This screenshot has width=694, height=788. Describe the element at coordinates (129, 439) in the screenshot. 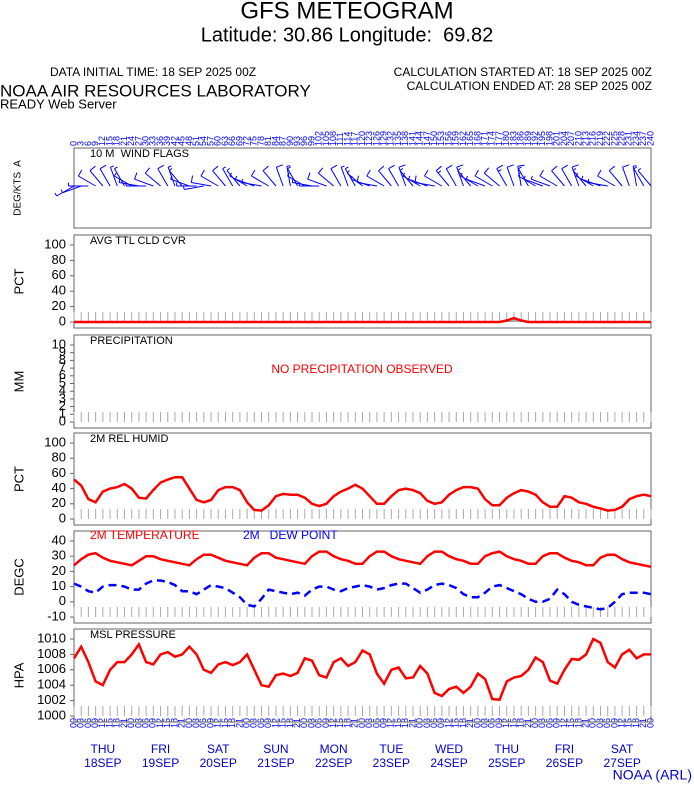

I see `panel-title: 2M REL HUMID` at that location.